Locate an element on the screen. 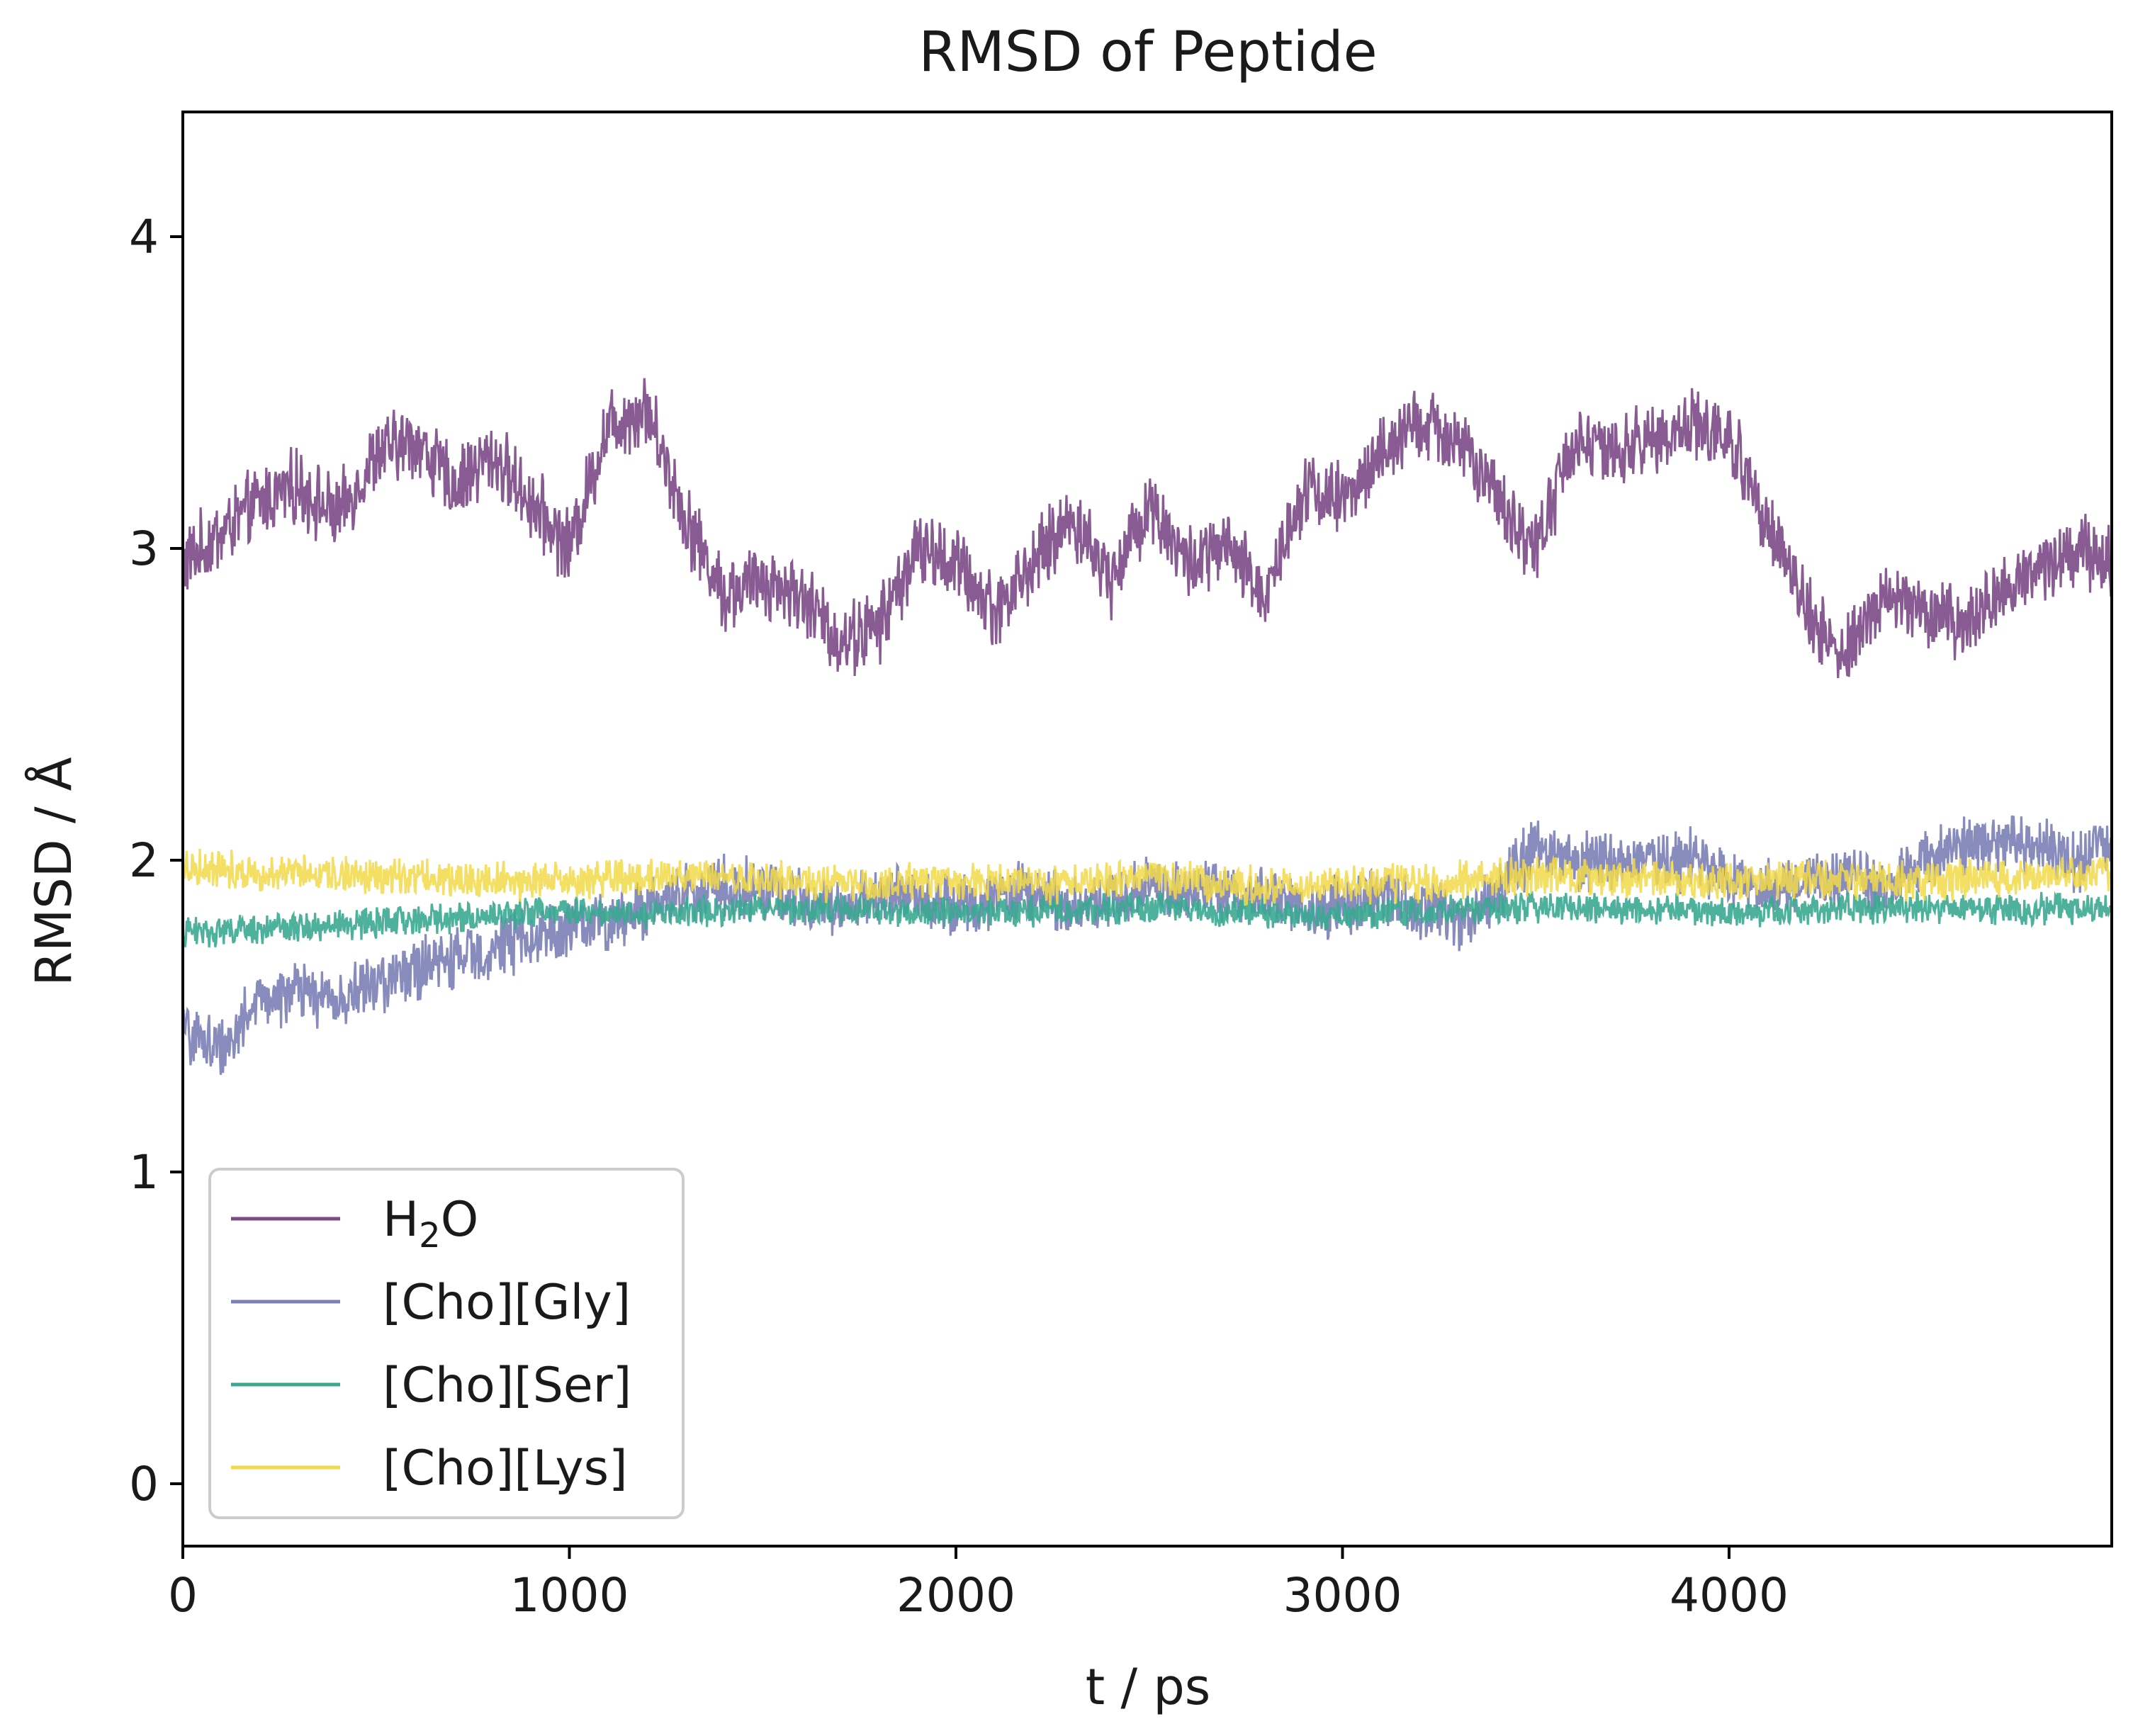 The image size is (2133, 1736). x-tick-label: 1000 is located at coordinates (569, 1595).